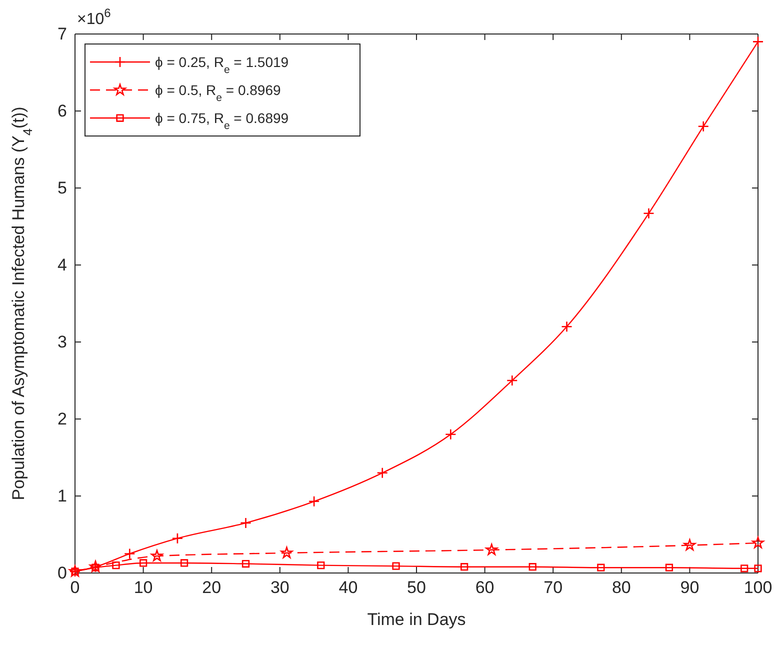 The image size is (776, 645). Describe the element at coordinates (348, 588) in the screenshot. I see `x-tick-label: 40` at that location.